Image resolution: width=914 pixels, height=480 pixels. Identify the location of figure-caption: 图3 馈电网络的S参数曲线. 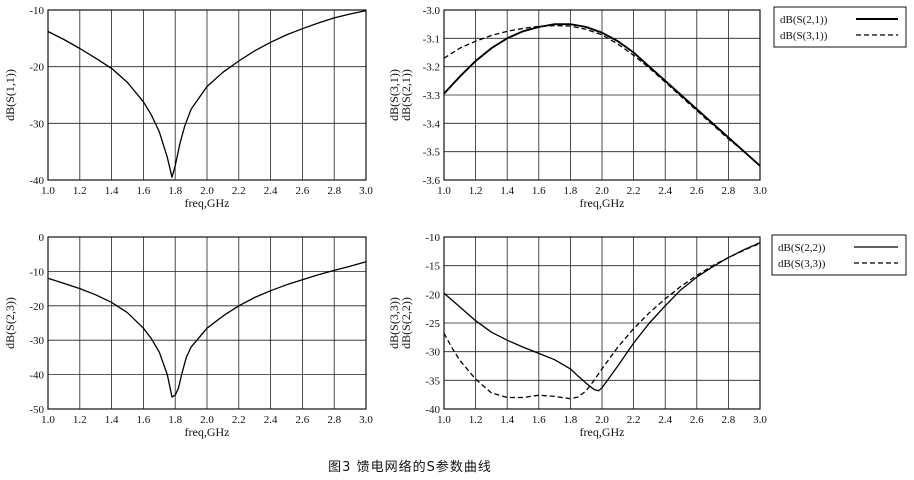
(410, 467).